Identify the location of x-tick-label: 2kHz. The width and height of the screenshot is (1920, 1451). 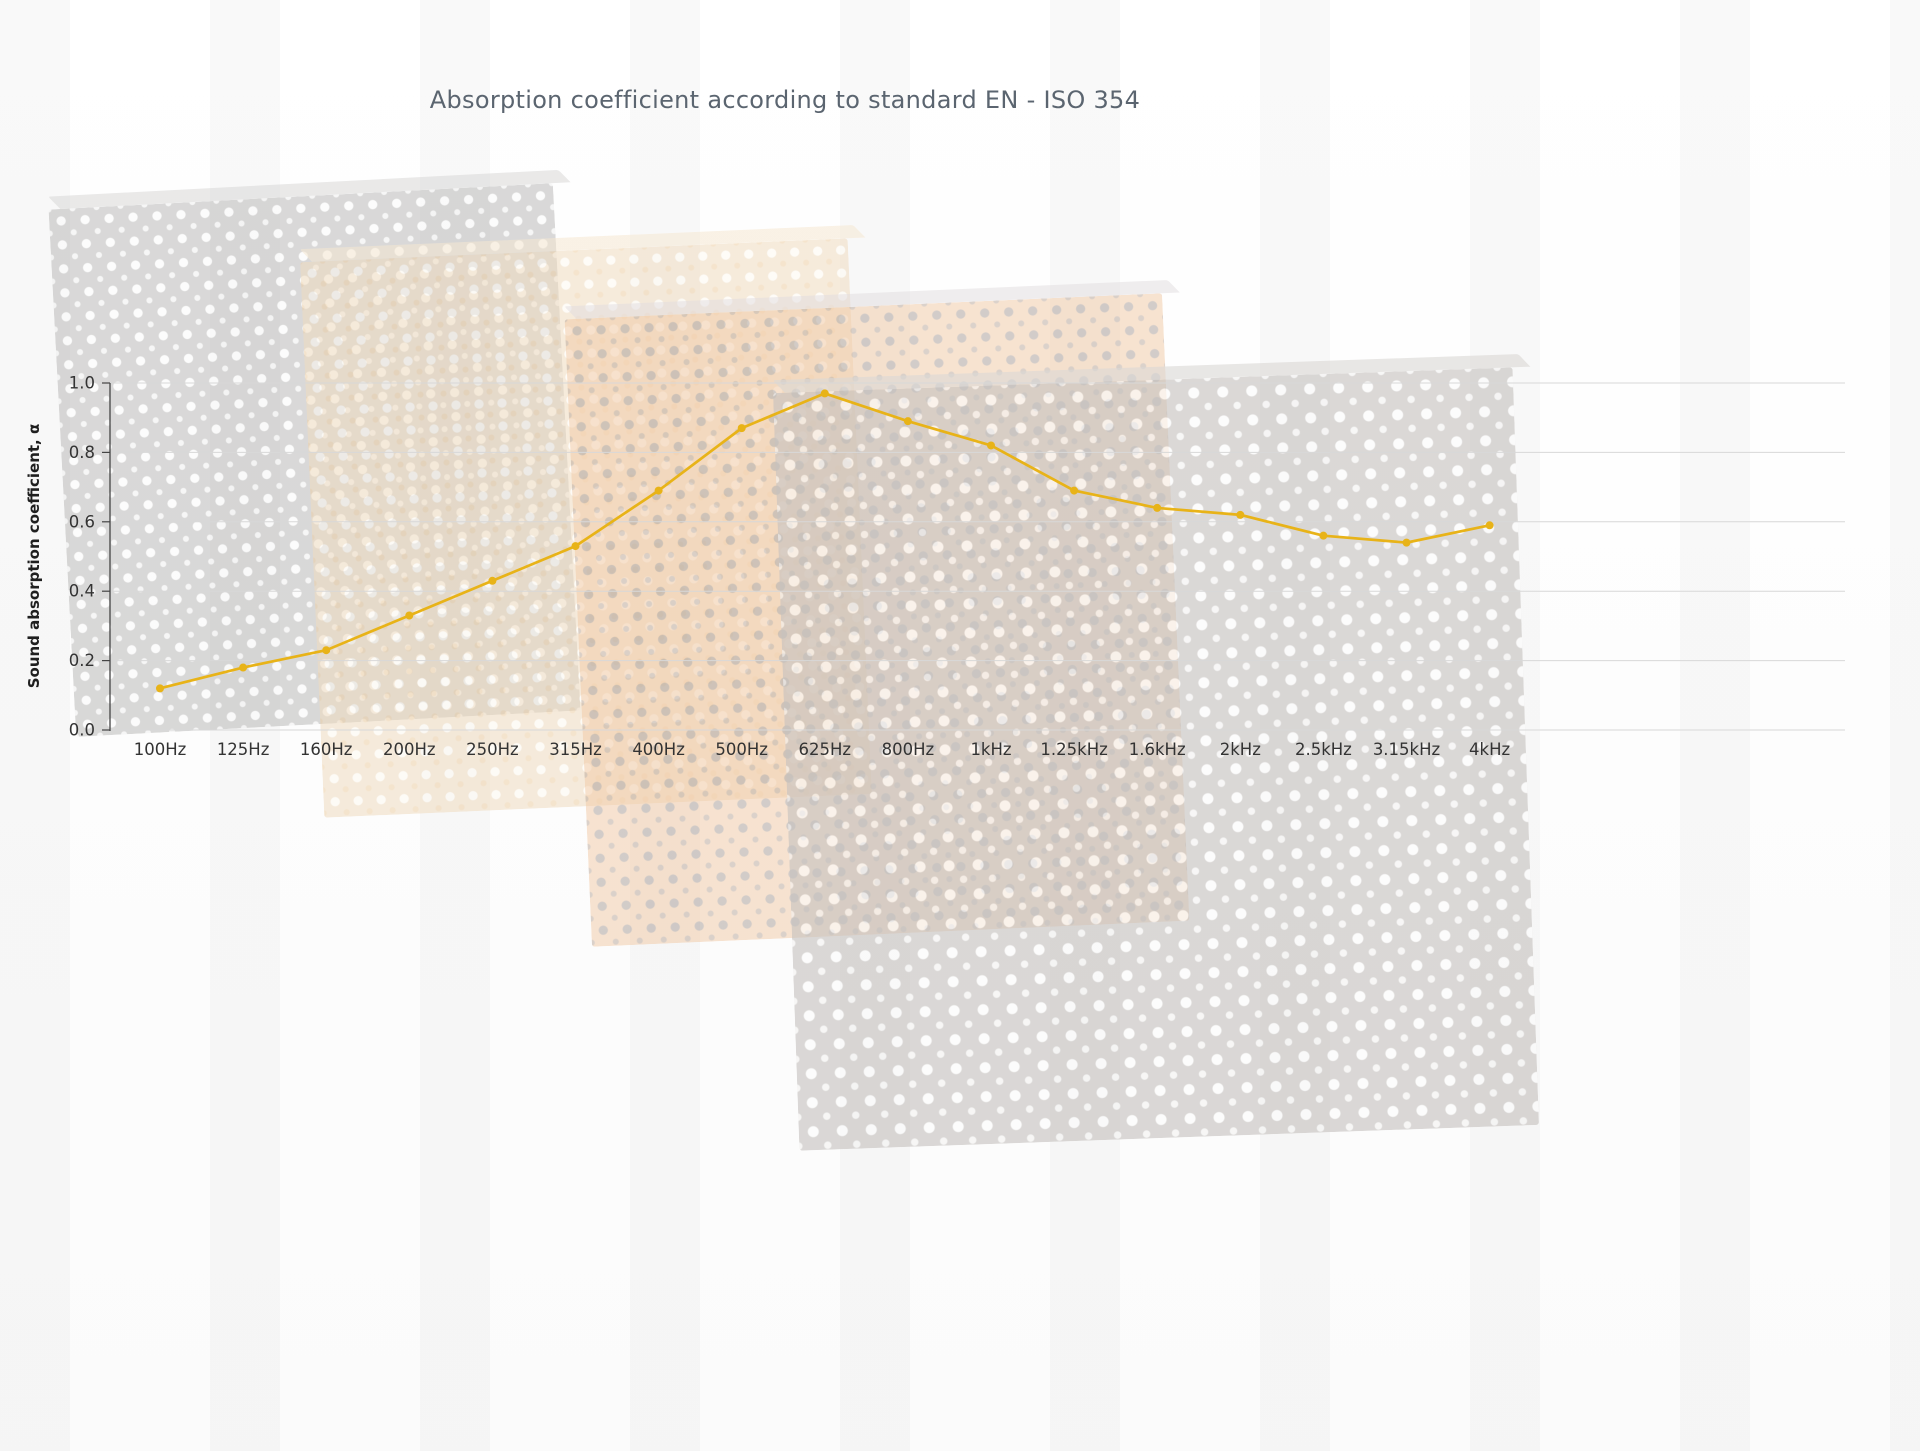
(1240, 749).